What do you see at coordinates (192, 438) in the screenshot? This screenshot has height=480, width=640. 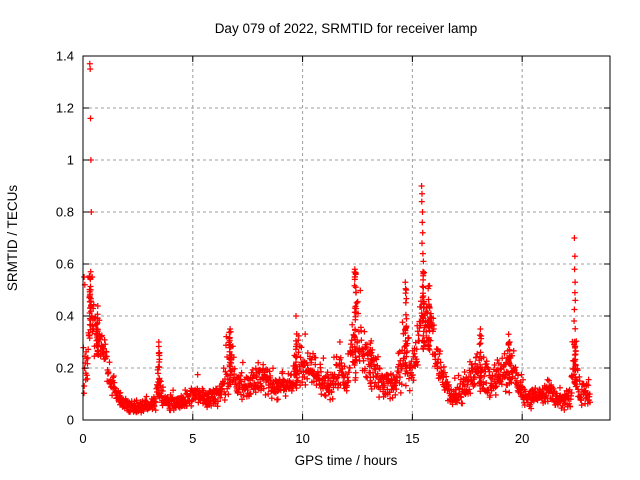 I see `x-tick-label: 5` at bounding box center [192, 438].